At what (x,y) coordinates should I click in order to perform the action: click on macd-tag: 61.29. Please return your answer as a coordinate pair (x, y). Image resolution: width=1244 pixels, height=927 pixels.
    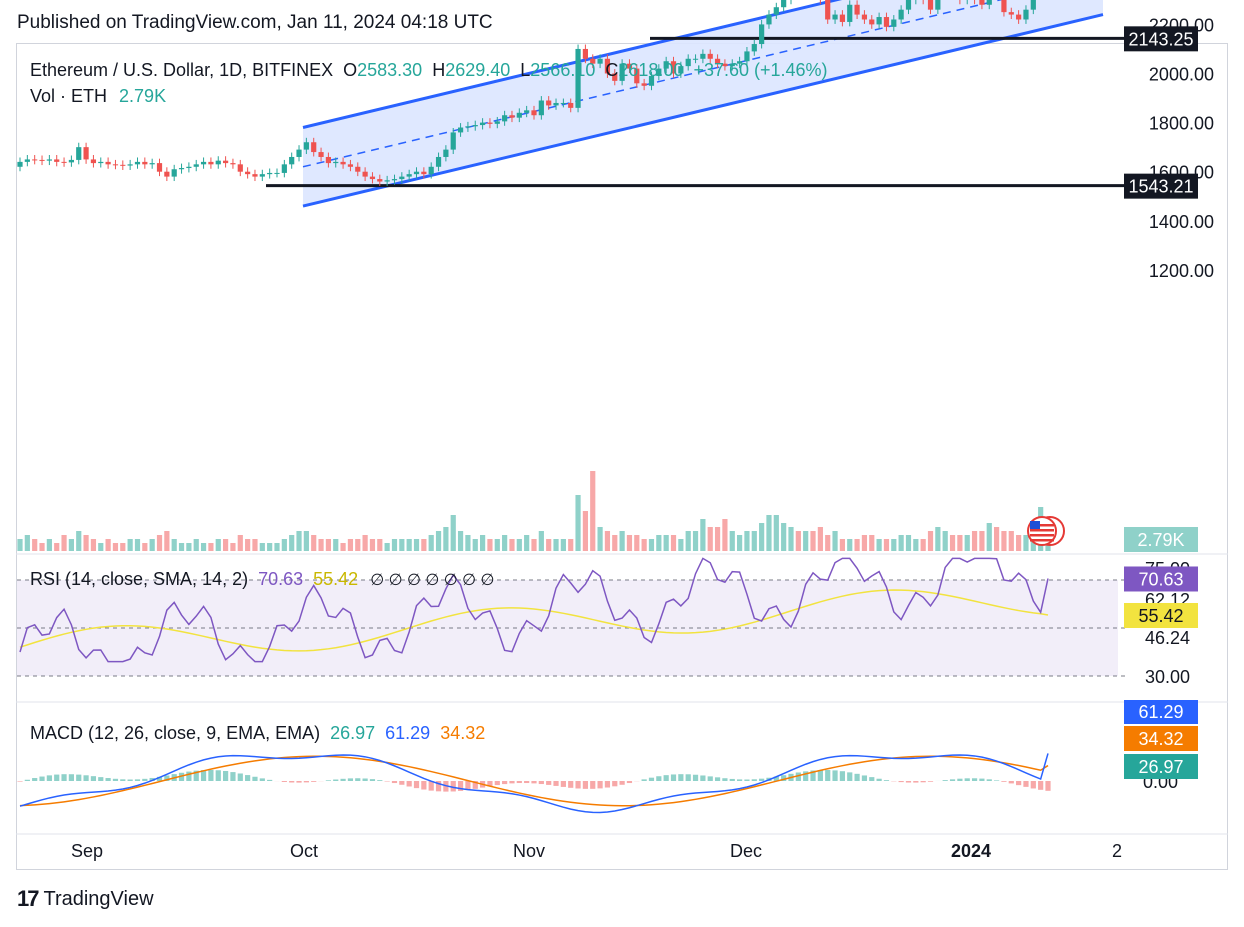
    Looking at the image, I should click on (1160, 712).